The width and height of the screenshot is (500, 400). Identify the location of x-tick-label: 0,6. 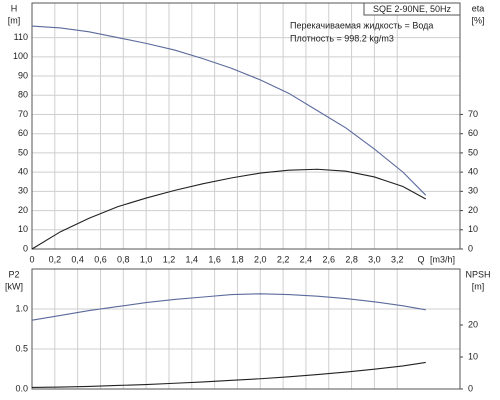
(100, 259).